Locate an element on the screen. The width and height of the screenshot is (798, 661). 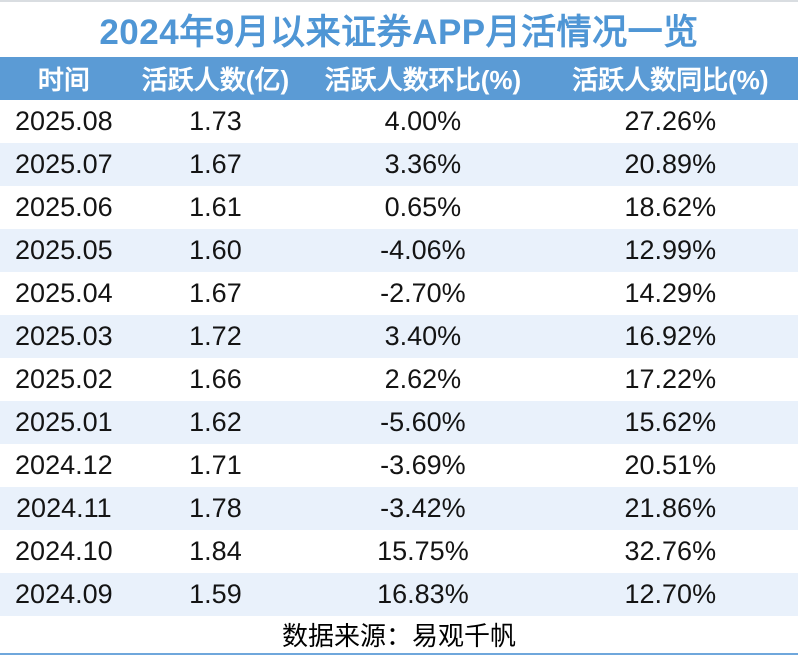
cell-mau: 1.73 is located at coordinates (215, 121).